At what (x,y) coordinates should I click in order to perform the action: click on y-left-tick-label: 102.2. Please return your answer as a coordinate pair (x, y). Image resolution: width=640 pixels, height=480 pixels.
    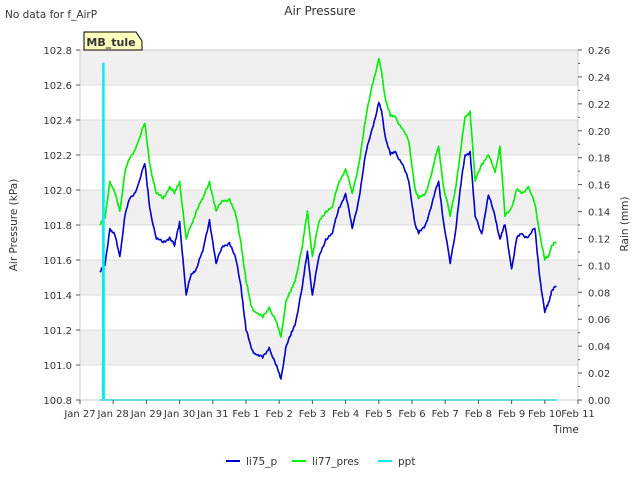
    Looking at the image, I should click on (57, 156).